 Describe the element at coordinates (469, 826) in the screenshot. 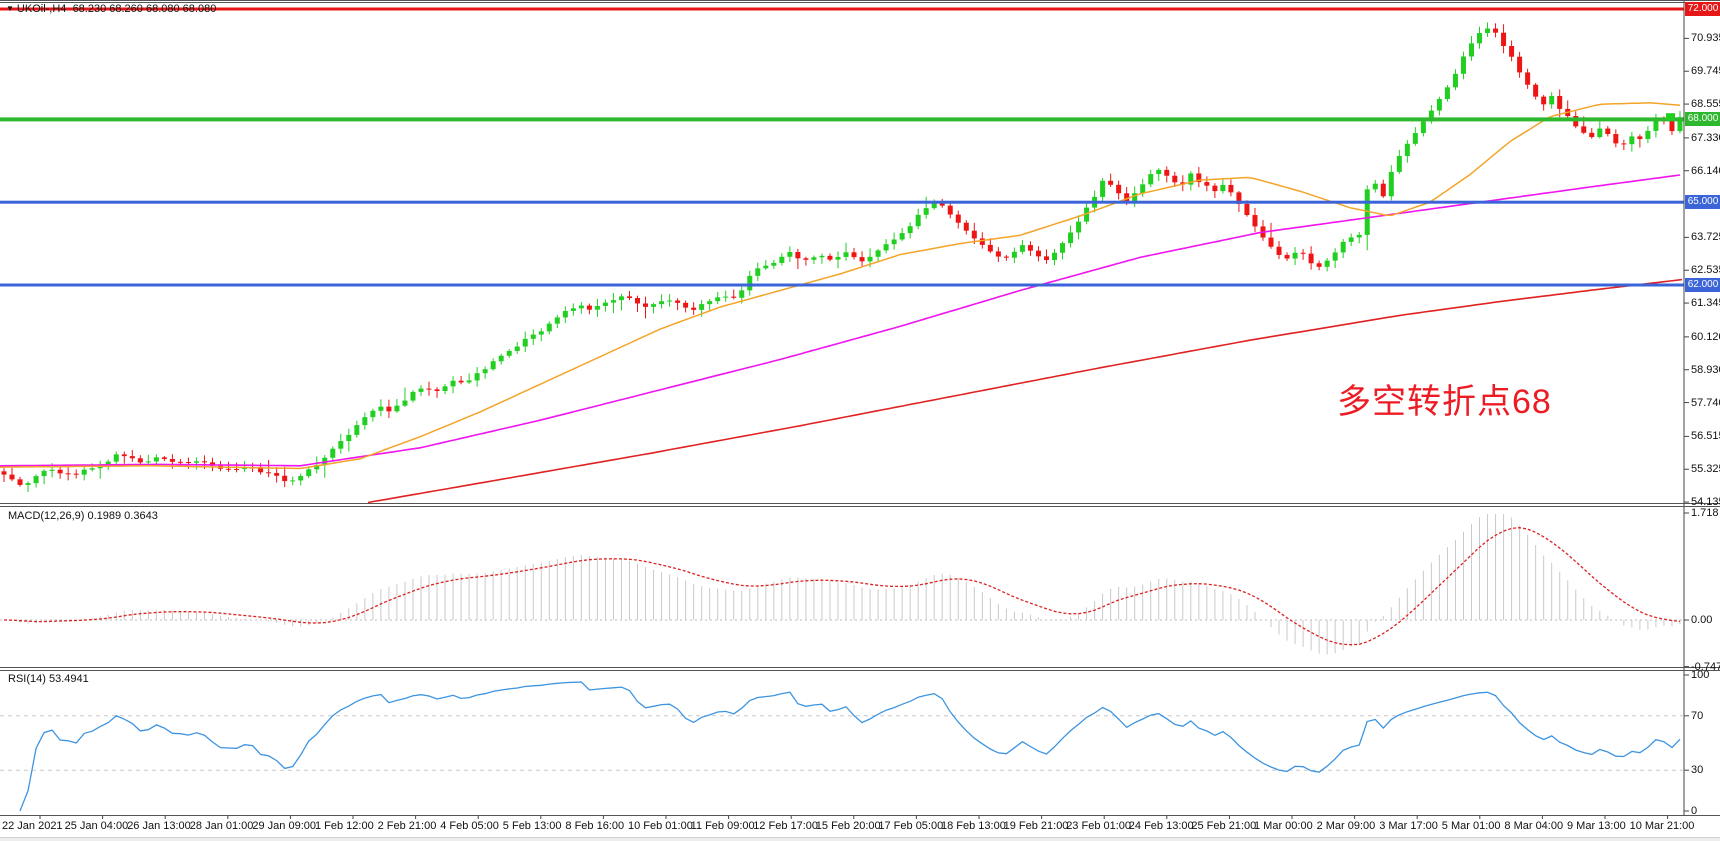

I see `time-axis-label: 4 Feb 05:00` at that location.